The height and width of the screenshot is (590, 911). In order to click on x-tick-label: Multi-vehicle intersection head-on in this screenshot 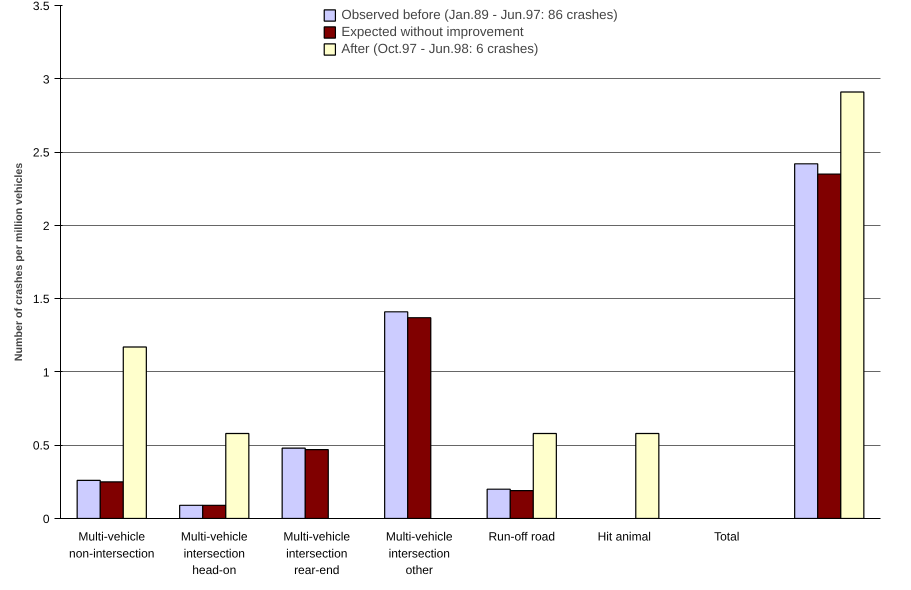, I will do `click(214, 554)`.